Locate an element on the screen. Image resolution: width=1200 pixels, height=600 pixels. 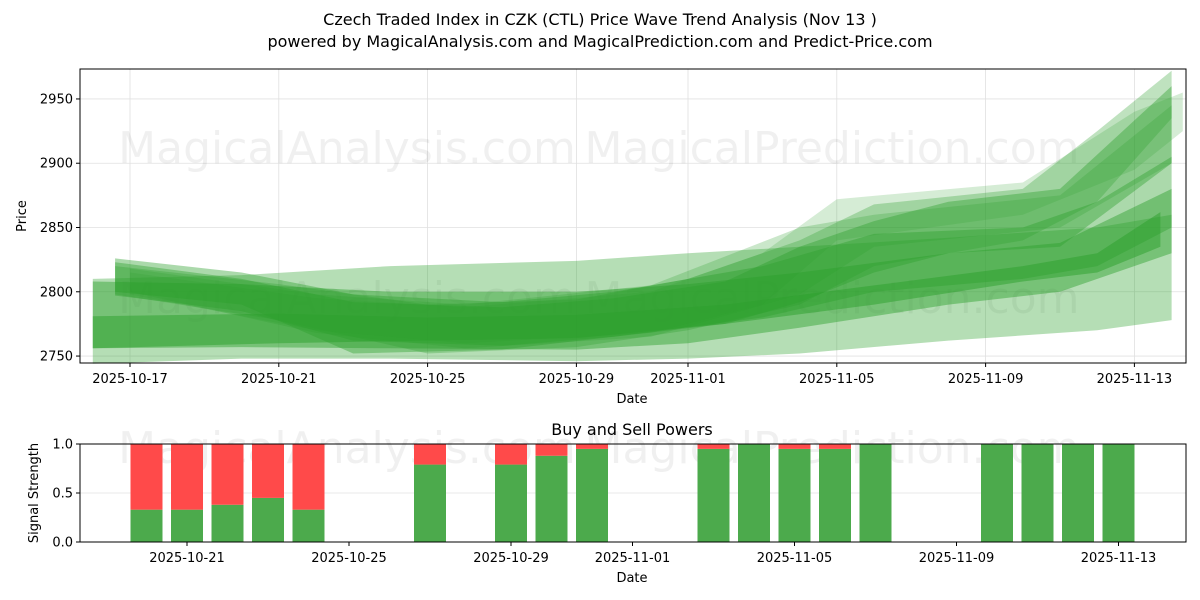
signal-chart-title: Buy and Sell Powers is located at coordinates (632, 429).